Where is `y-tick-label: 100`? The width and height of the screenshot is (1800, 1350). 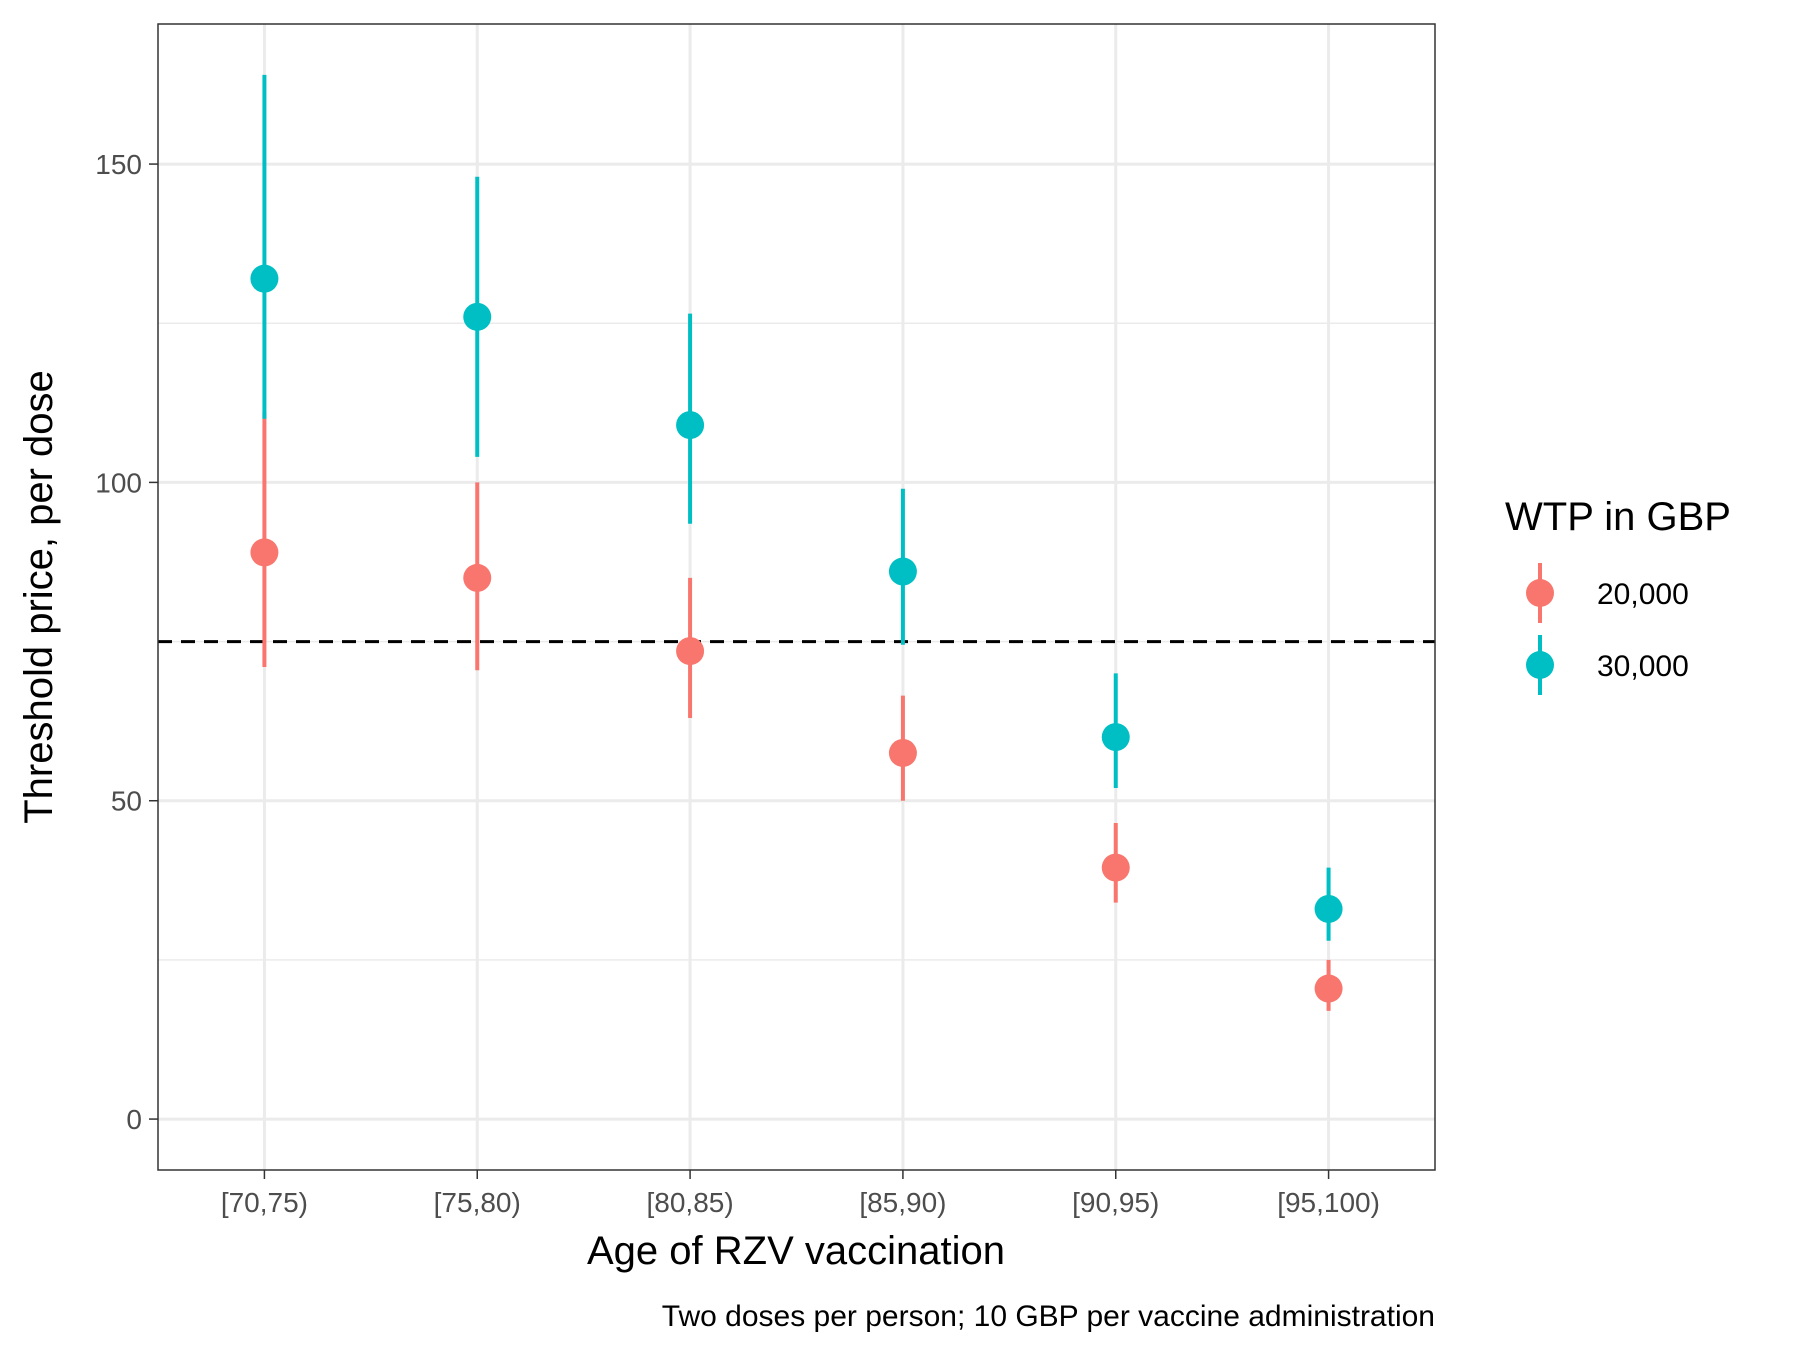 y-tick-label: 100 is located at coordinates (118, 482).